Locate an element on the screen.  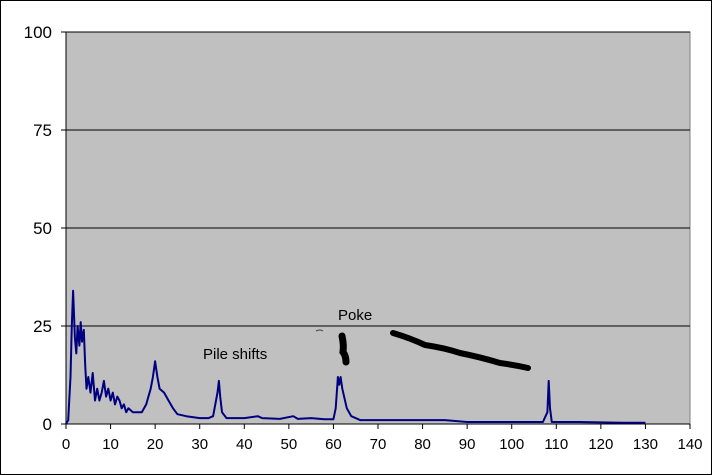
x-tick-label: 60 is located at coordinates (333, 444).